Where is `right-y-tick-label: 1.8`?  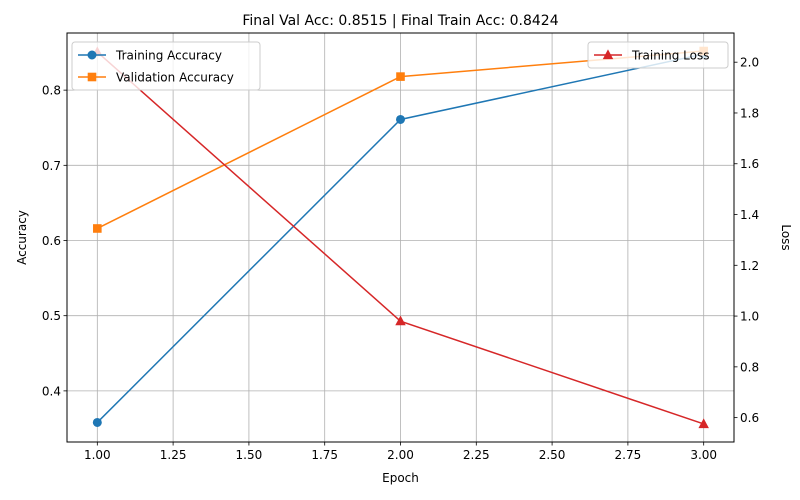
right-y-tick-label: 1.8 is located at coordinates (749, 113).